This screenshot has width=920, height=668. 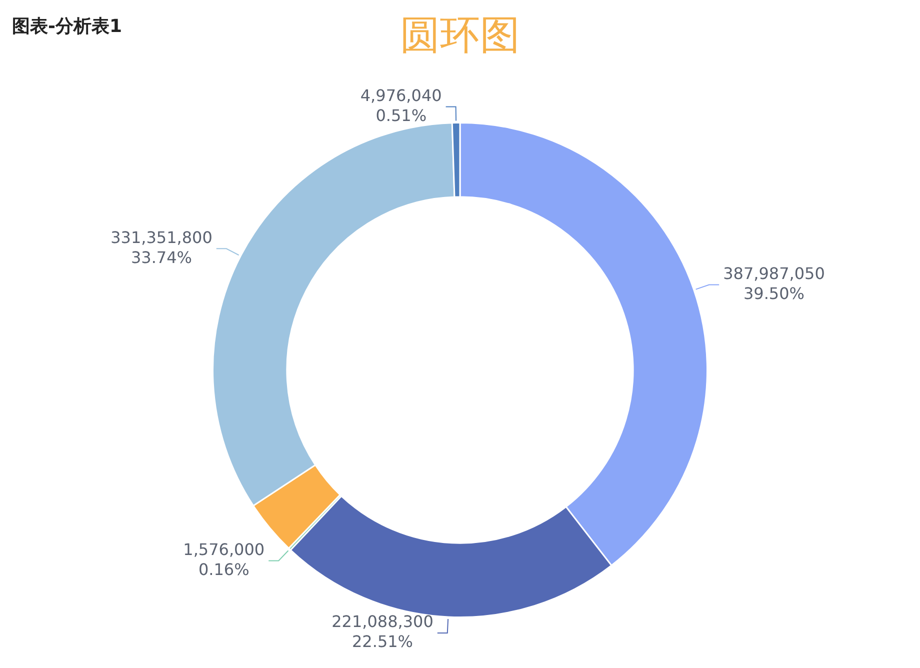 I want to click on data-label: 221,088,300 22.51%, so click(x=383, y=632).